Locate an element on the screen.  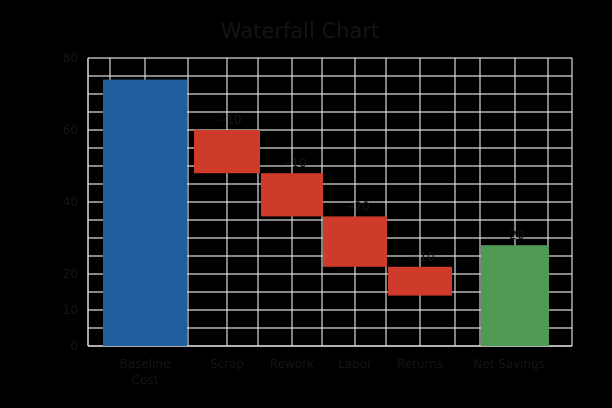
y-tick-label: 10 is located at coordinates (70, 310).